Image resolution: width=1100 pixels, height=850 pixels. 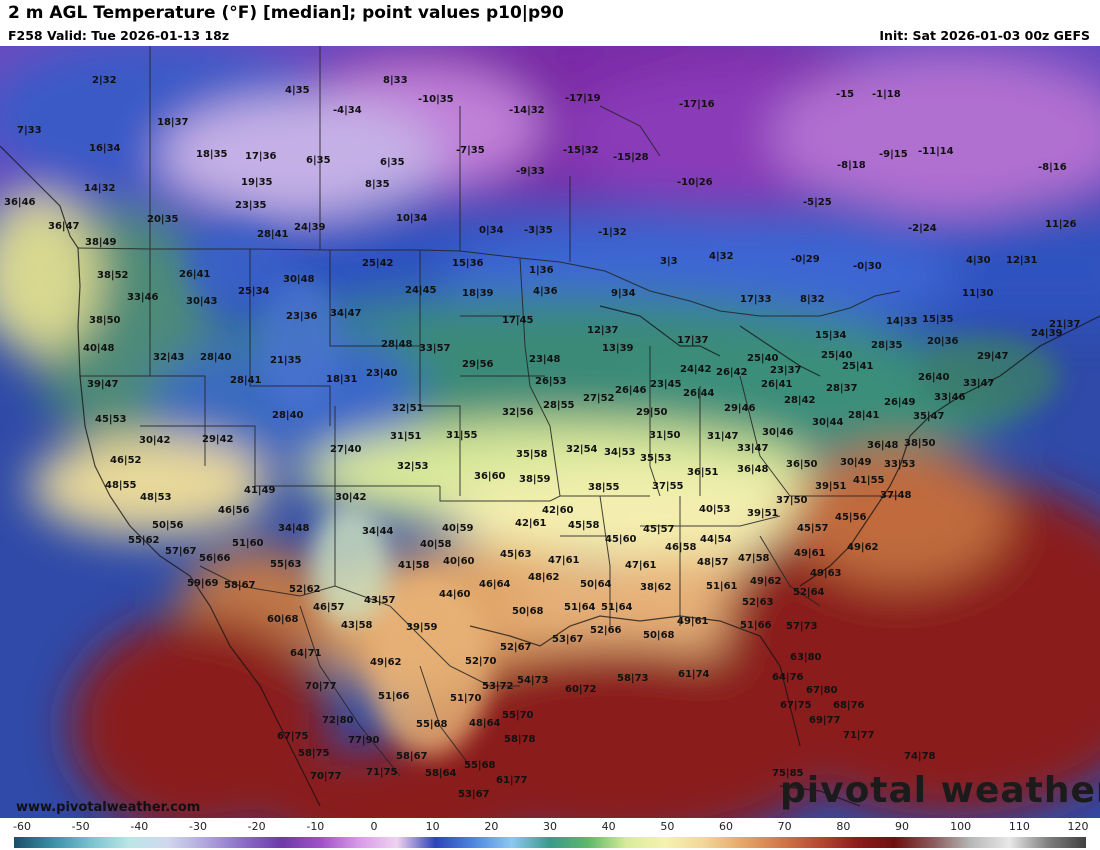 What do you see at coordinates (938, 319) in the screenshot?
I see `point-value: 15|35` at bounding box center [938, 319].